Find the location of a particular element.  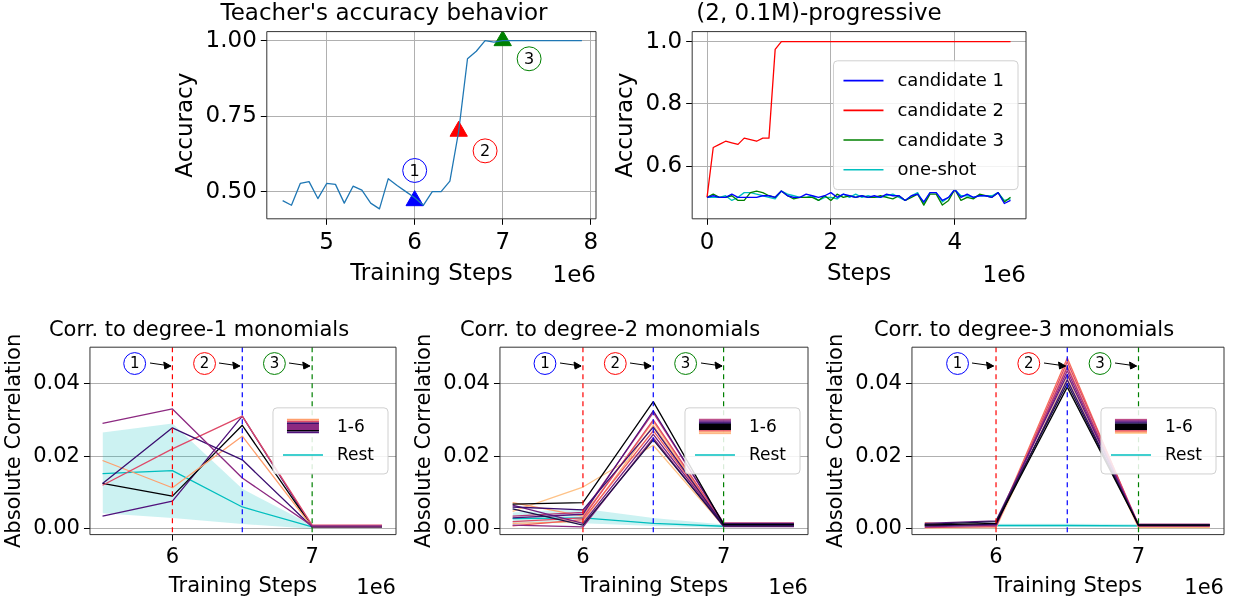

chart-title: (2, 0.1M)-progressive is located at coordinates (819, 12).